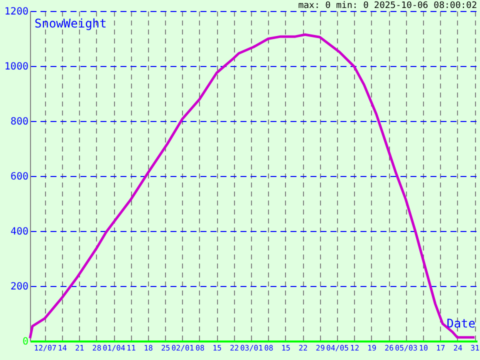 Image resolution: width=480 pixels, height=360 pixels. What do you see at coordinates (19, 232) in the screenshot?
I see `y-tick-label: 400` at bounding box center [19, 232].